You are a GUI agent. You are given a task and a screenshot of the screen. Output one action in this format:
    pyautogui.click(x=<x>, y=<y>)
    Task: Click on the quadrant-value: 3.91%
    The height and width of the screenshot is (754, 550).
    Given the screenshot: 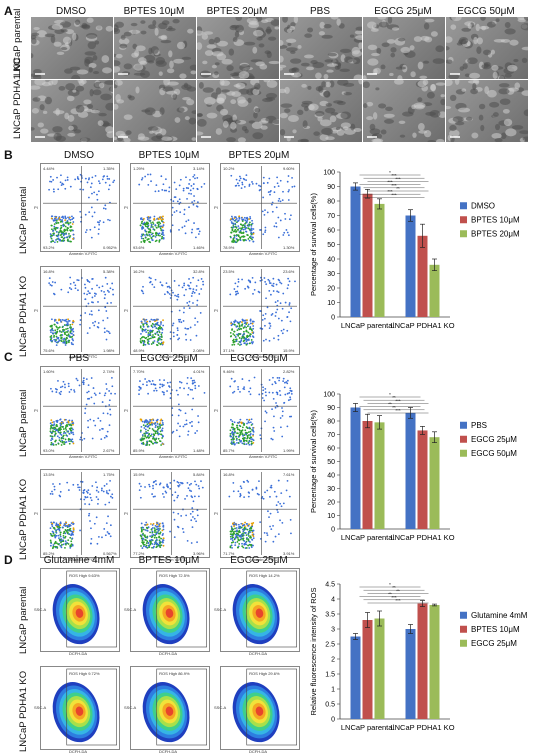 What is the action you would take?
    pyautogui.click(x=289, y=553)
    